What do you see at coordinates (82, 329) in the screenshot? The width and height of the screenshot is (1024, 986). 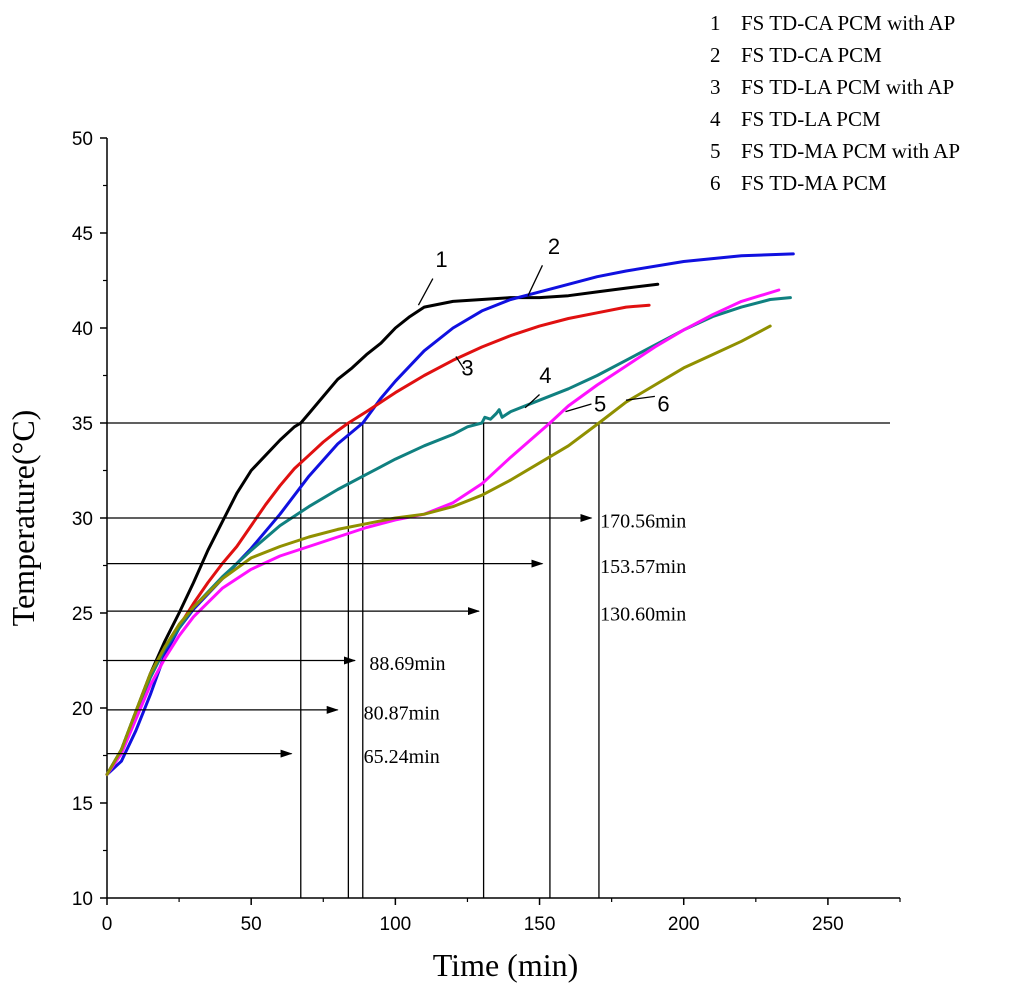 I see `y-tick-label: 40` at bounding box center [82, 329].